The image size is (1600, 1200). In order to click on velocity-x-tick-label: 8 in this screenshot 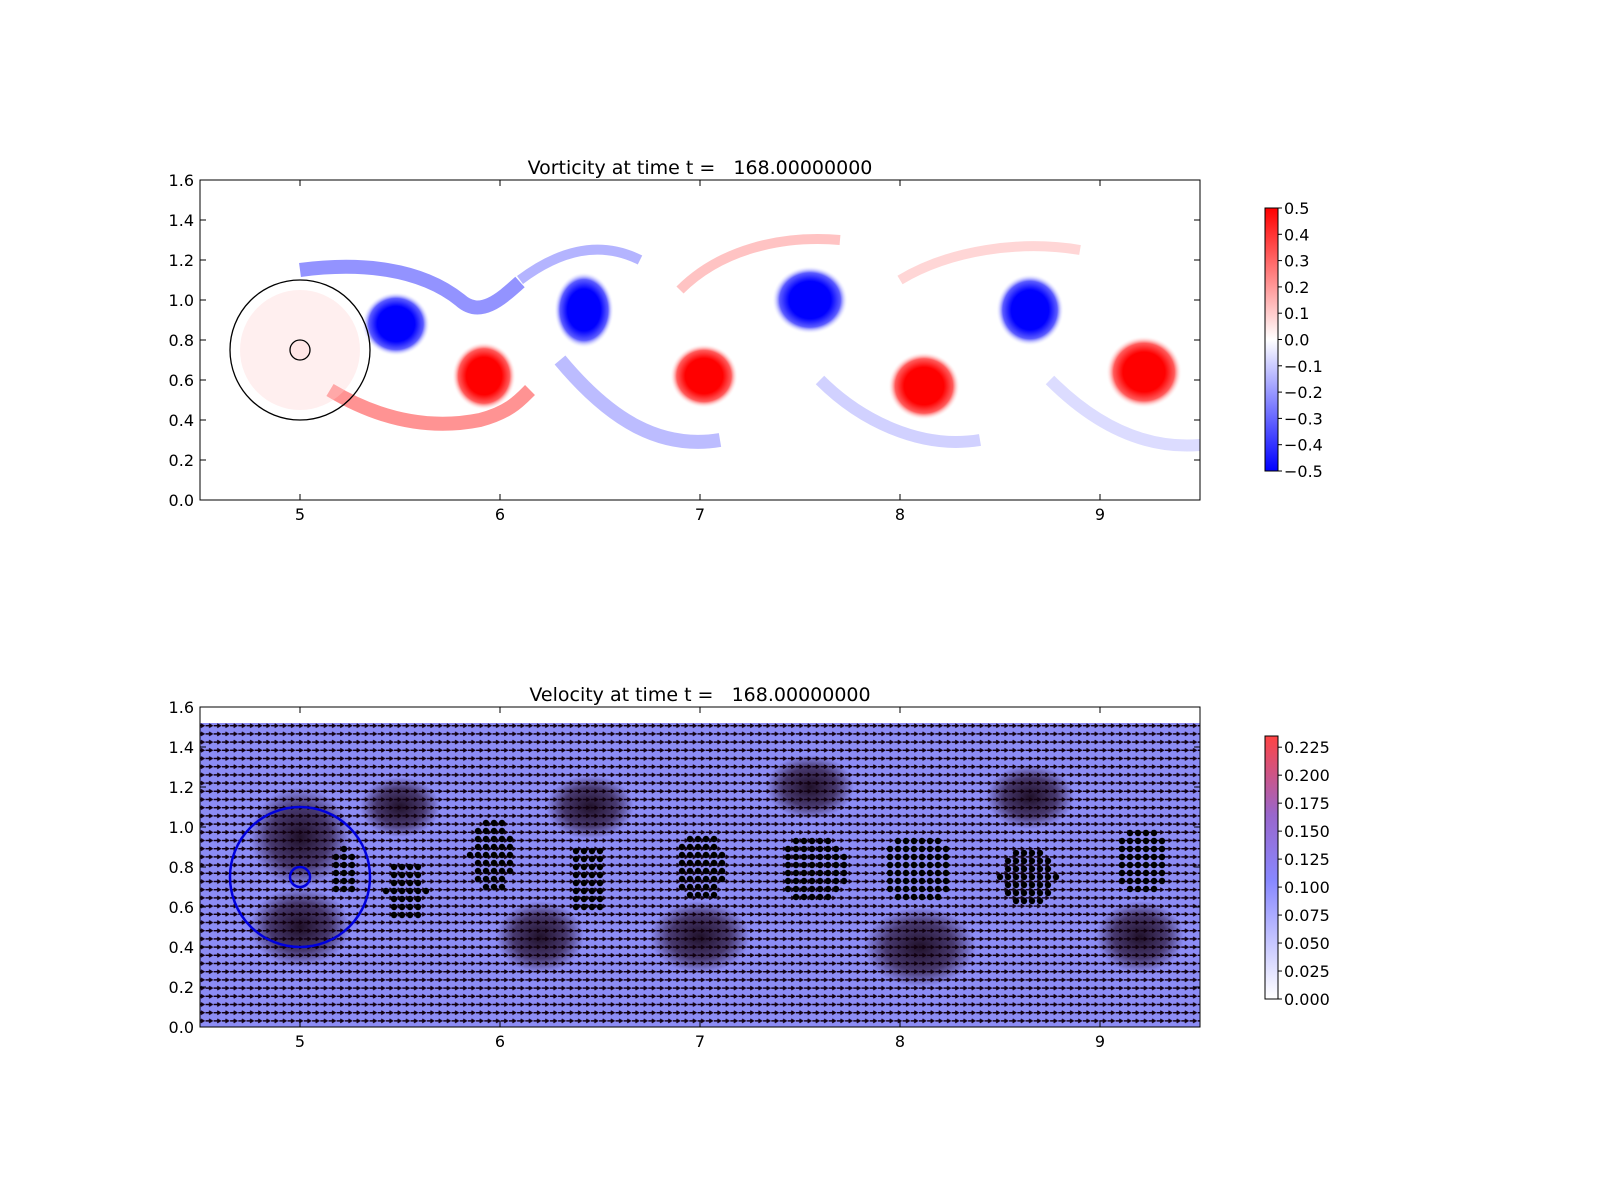, I will do `click(900, 1041)`.